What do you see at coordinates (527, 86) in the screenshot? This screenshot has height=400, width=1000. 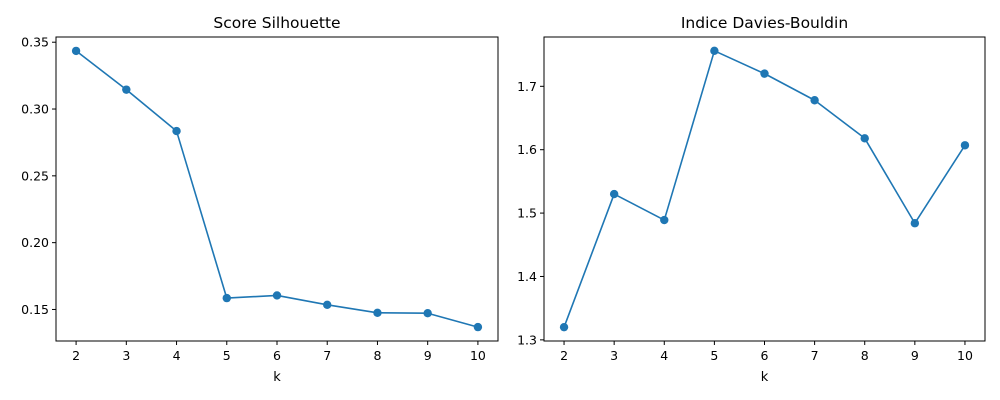 I see `davies-bouldin-y-tick-label: 1.7` at bounding box center [527, 86].